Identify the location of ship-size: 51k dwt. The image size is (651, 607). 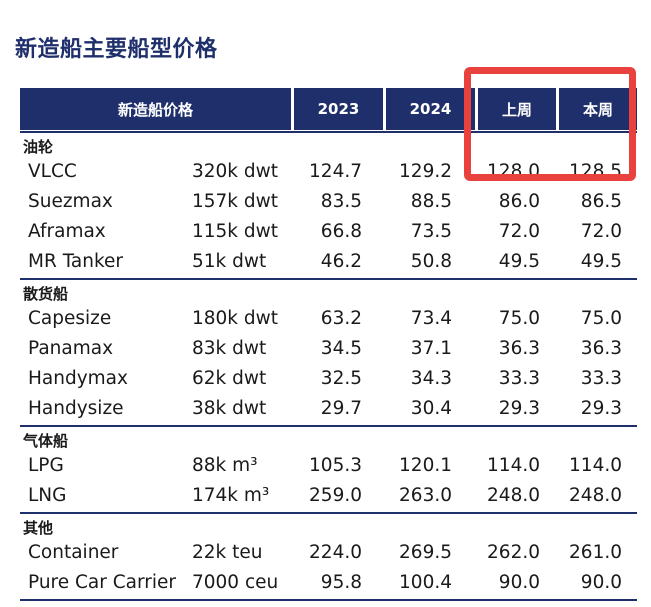
(229, 261).